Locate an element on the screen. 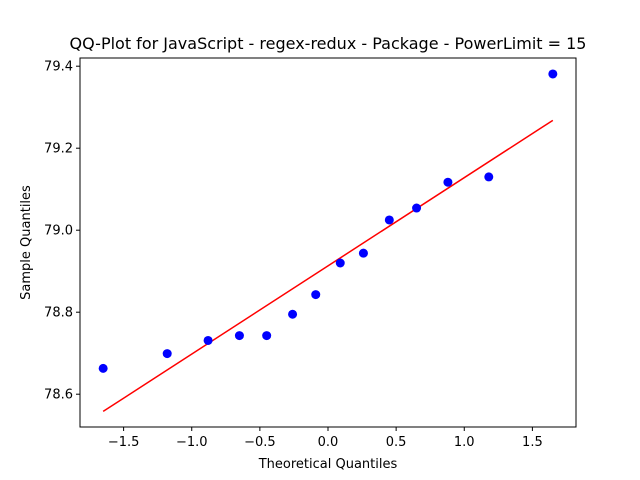 The width and height of the screenshot is (640, 480). x-tick-label: 1.5 is located at coordinates (532, 442).